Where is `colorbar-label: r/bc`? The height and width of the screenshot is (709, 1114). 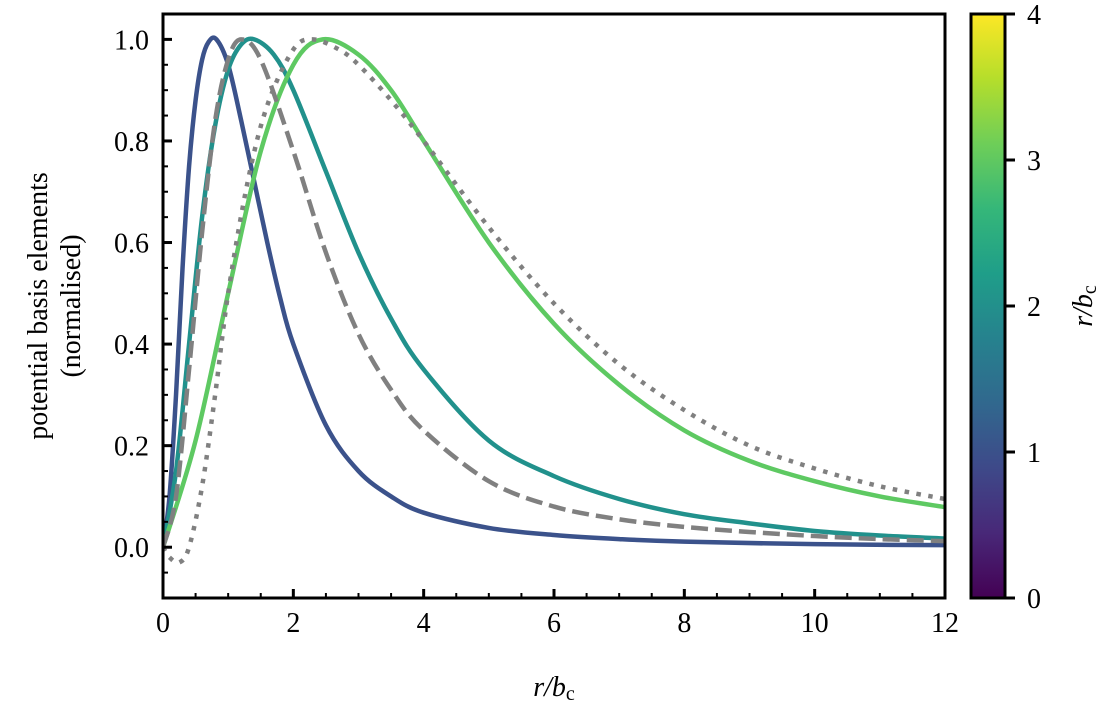 colorbar-label: r/bc is located at coordinates (1084, 306).